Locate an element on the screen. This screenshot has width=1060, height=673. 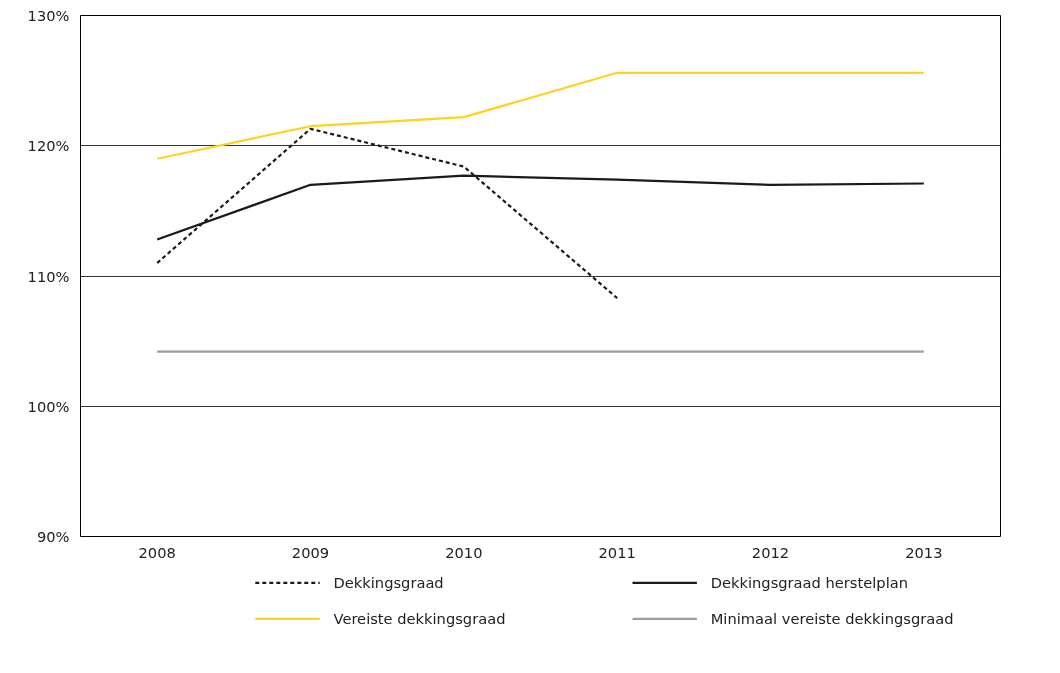
y-tick-label: 120% is located at coordinates (48, 146).